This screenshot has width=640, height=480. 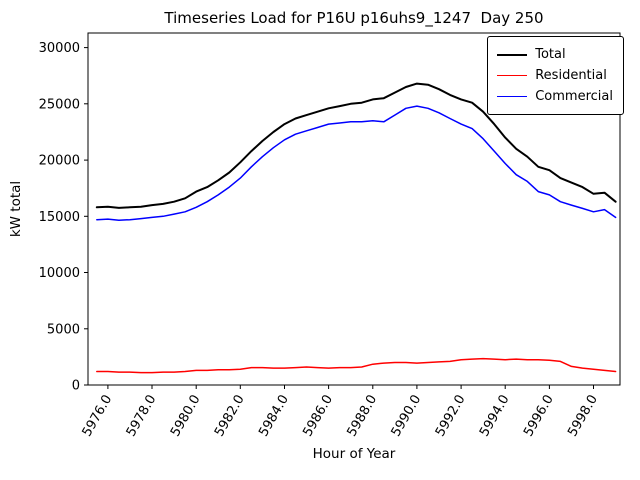 I want to click on legend-label: Total, so click(x=550, y=54).